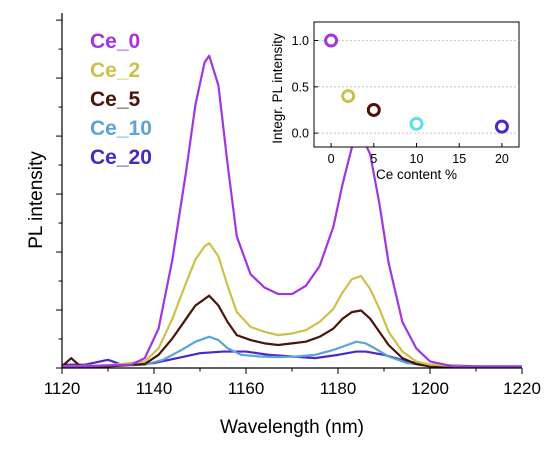 Image resolution: width=550 pixels, height=449 pixels. What do you see at coordinates (338, 388) in the screenshot?
I see `x-tick-label: 1180` at bounding box center [338, 388].